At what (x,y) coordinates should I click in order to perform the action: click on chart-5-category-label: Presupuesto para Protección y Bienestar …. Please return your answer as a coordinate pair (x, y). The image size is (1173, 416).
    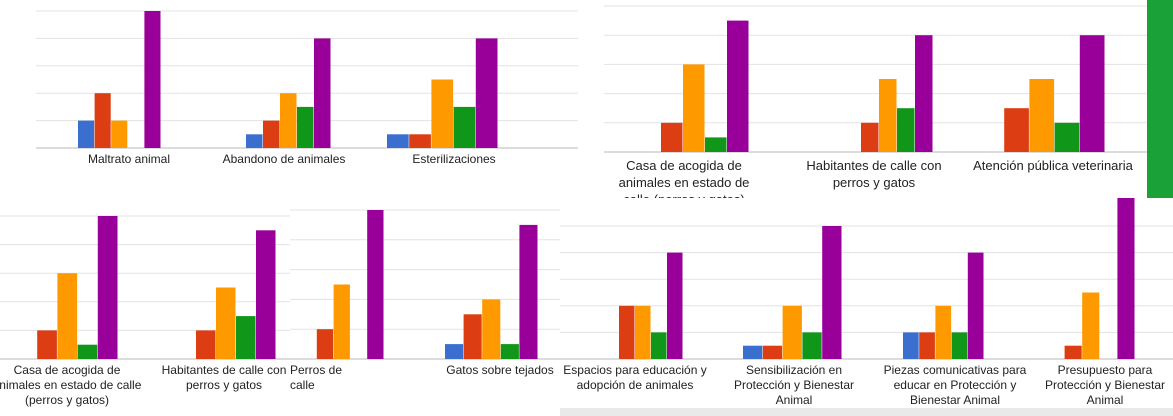
    Looking at the image, I should click on (1101, 385).